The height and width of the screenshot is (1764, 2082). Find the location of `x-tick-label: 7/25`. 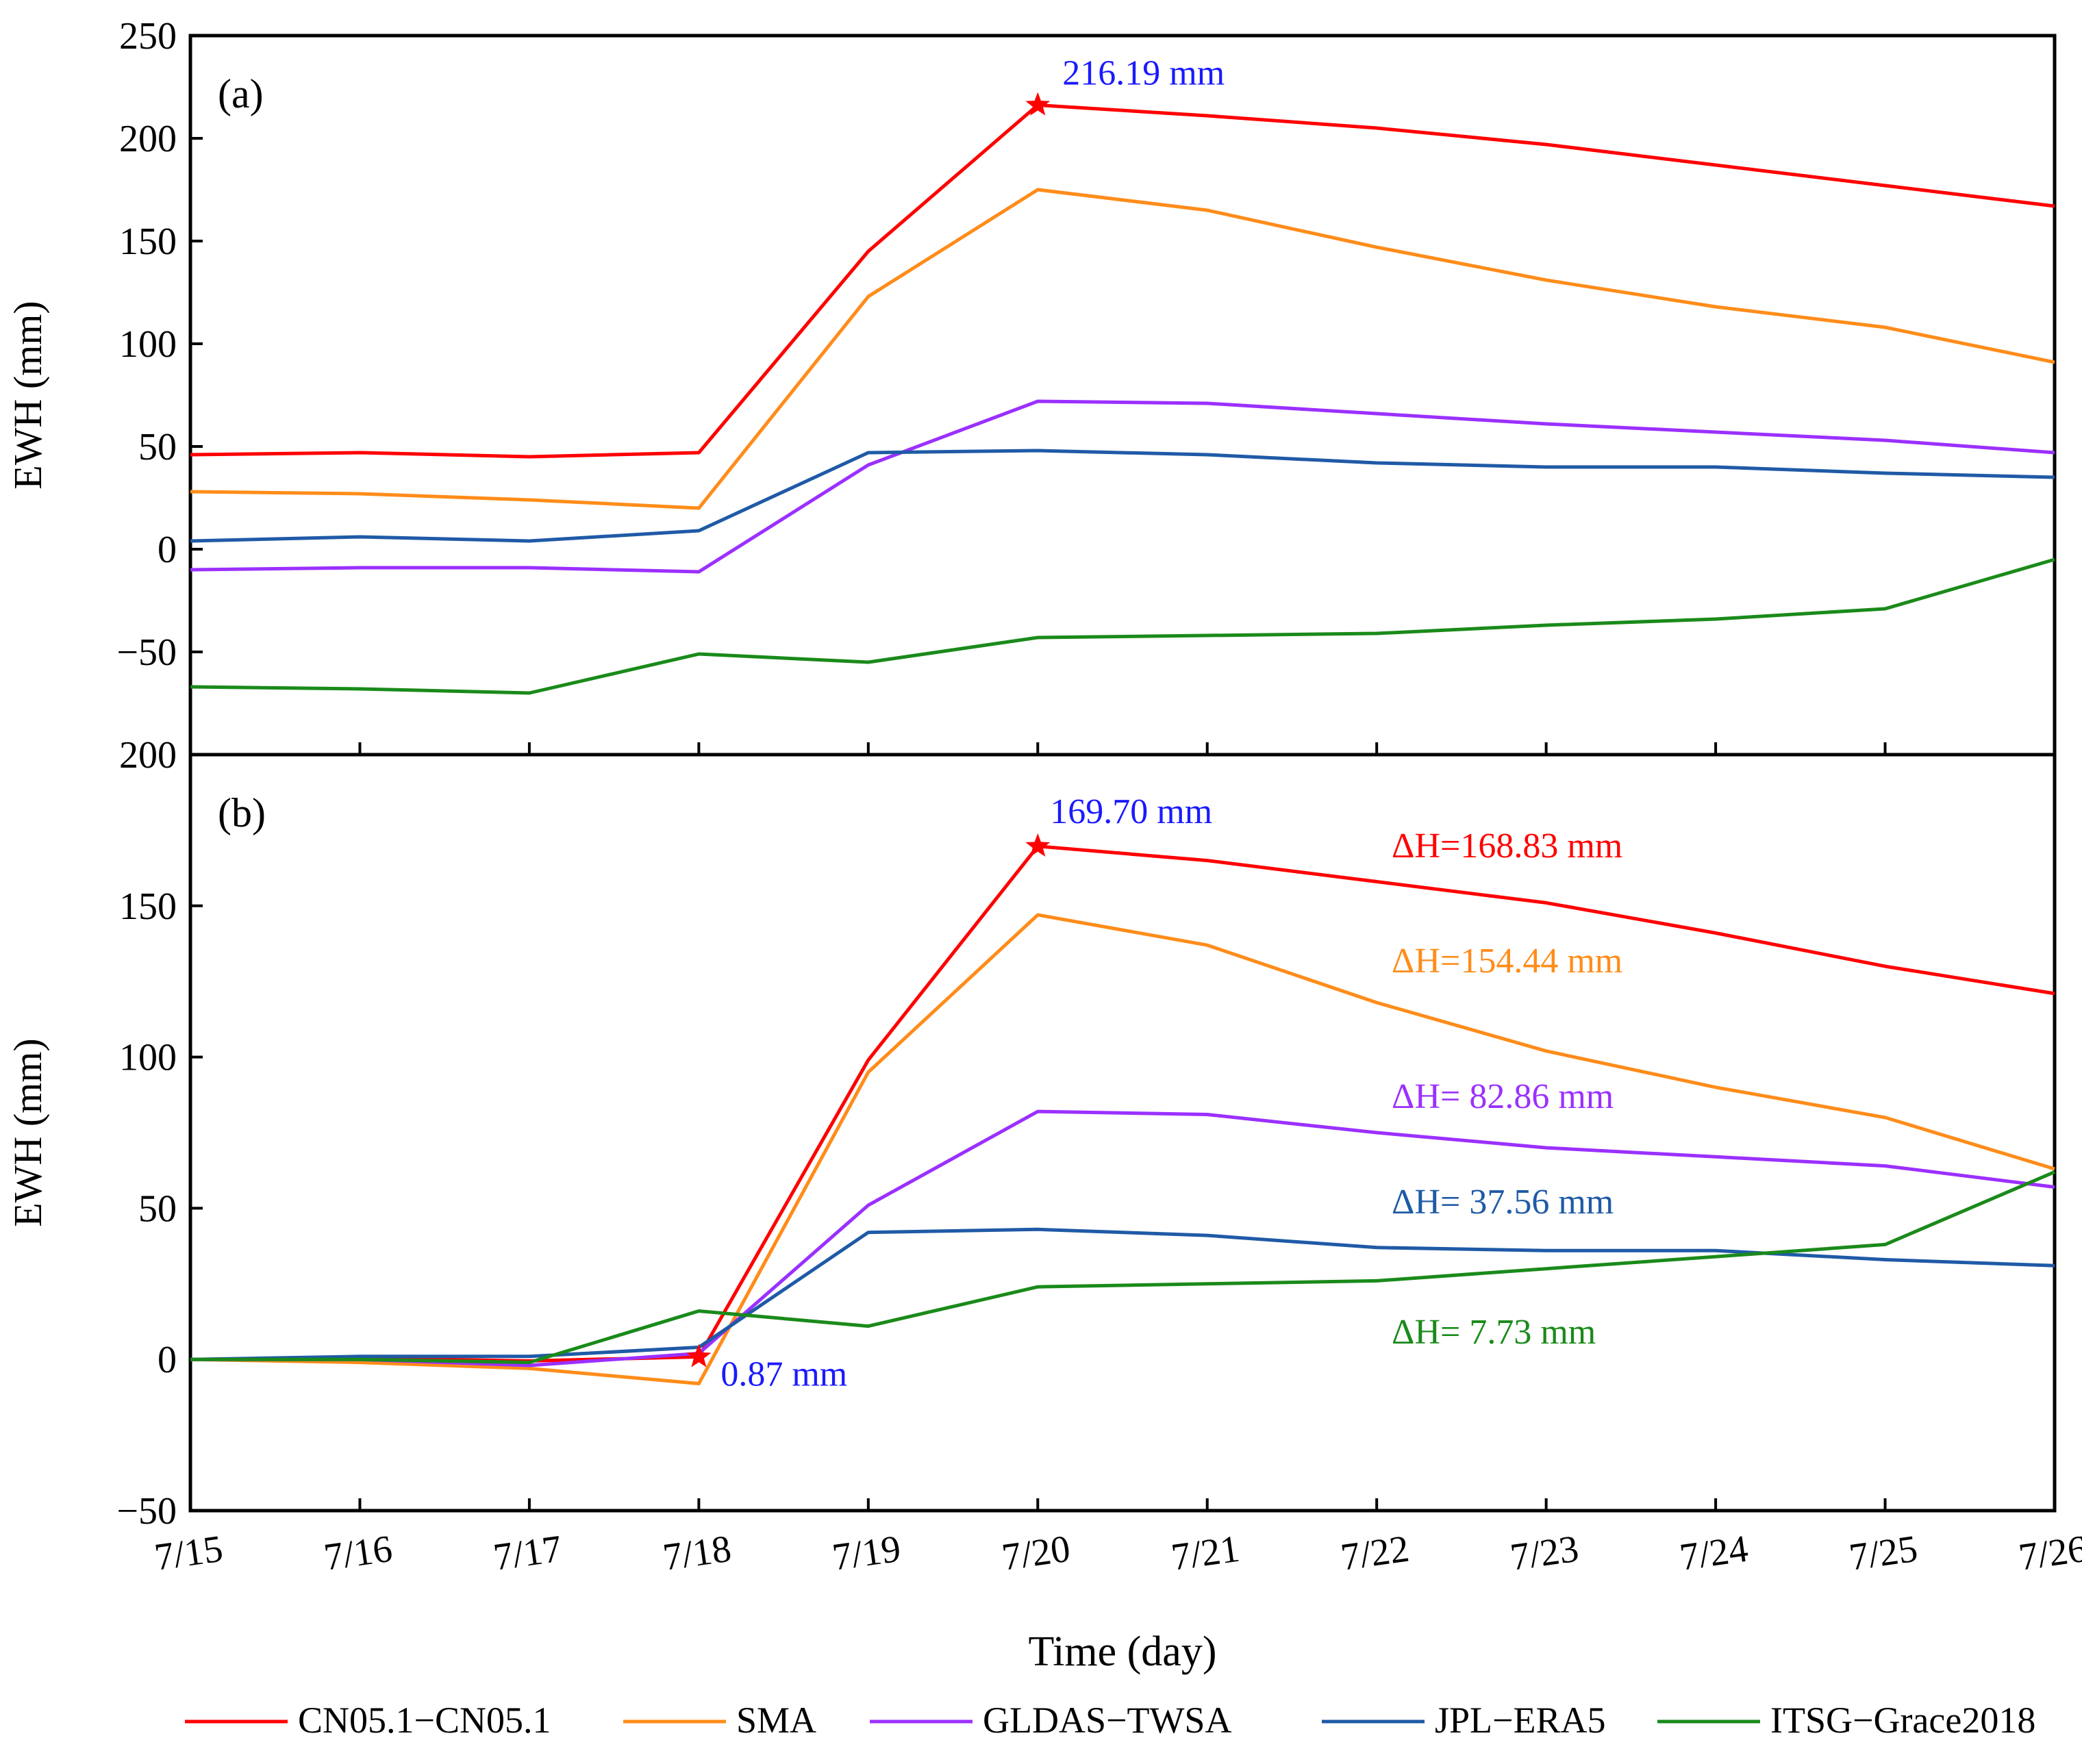

x-tick-label: 7/25 is located at coordinates (1883, 1553).